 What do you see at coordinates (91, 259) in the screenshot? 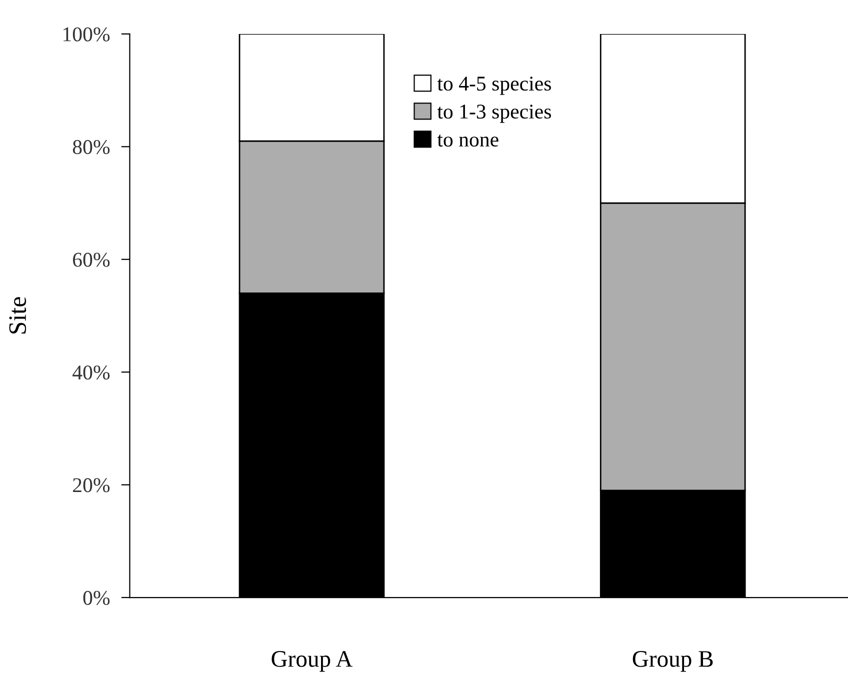
I see `y-tick-label: 60%` at bounding box center [91, 259].